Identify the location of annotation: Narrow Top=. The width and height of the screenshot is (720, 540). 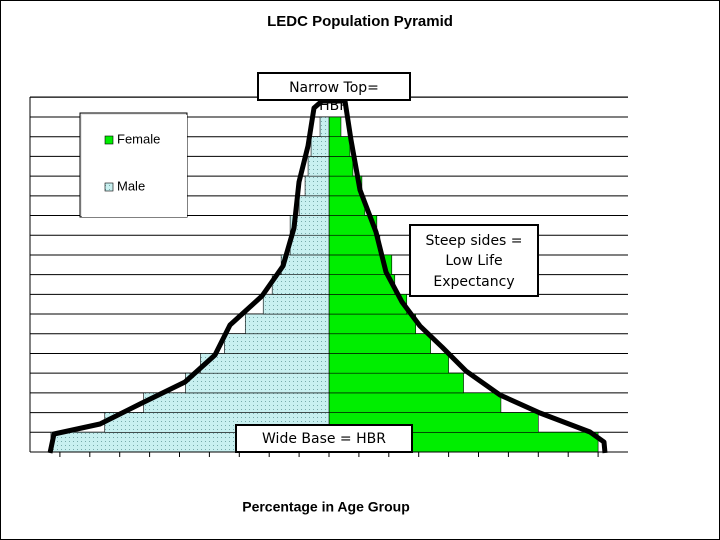
(334, 88).